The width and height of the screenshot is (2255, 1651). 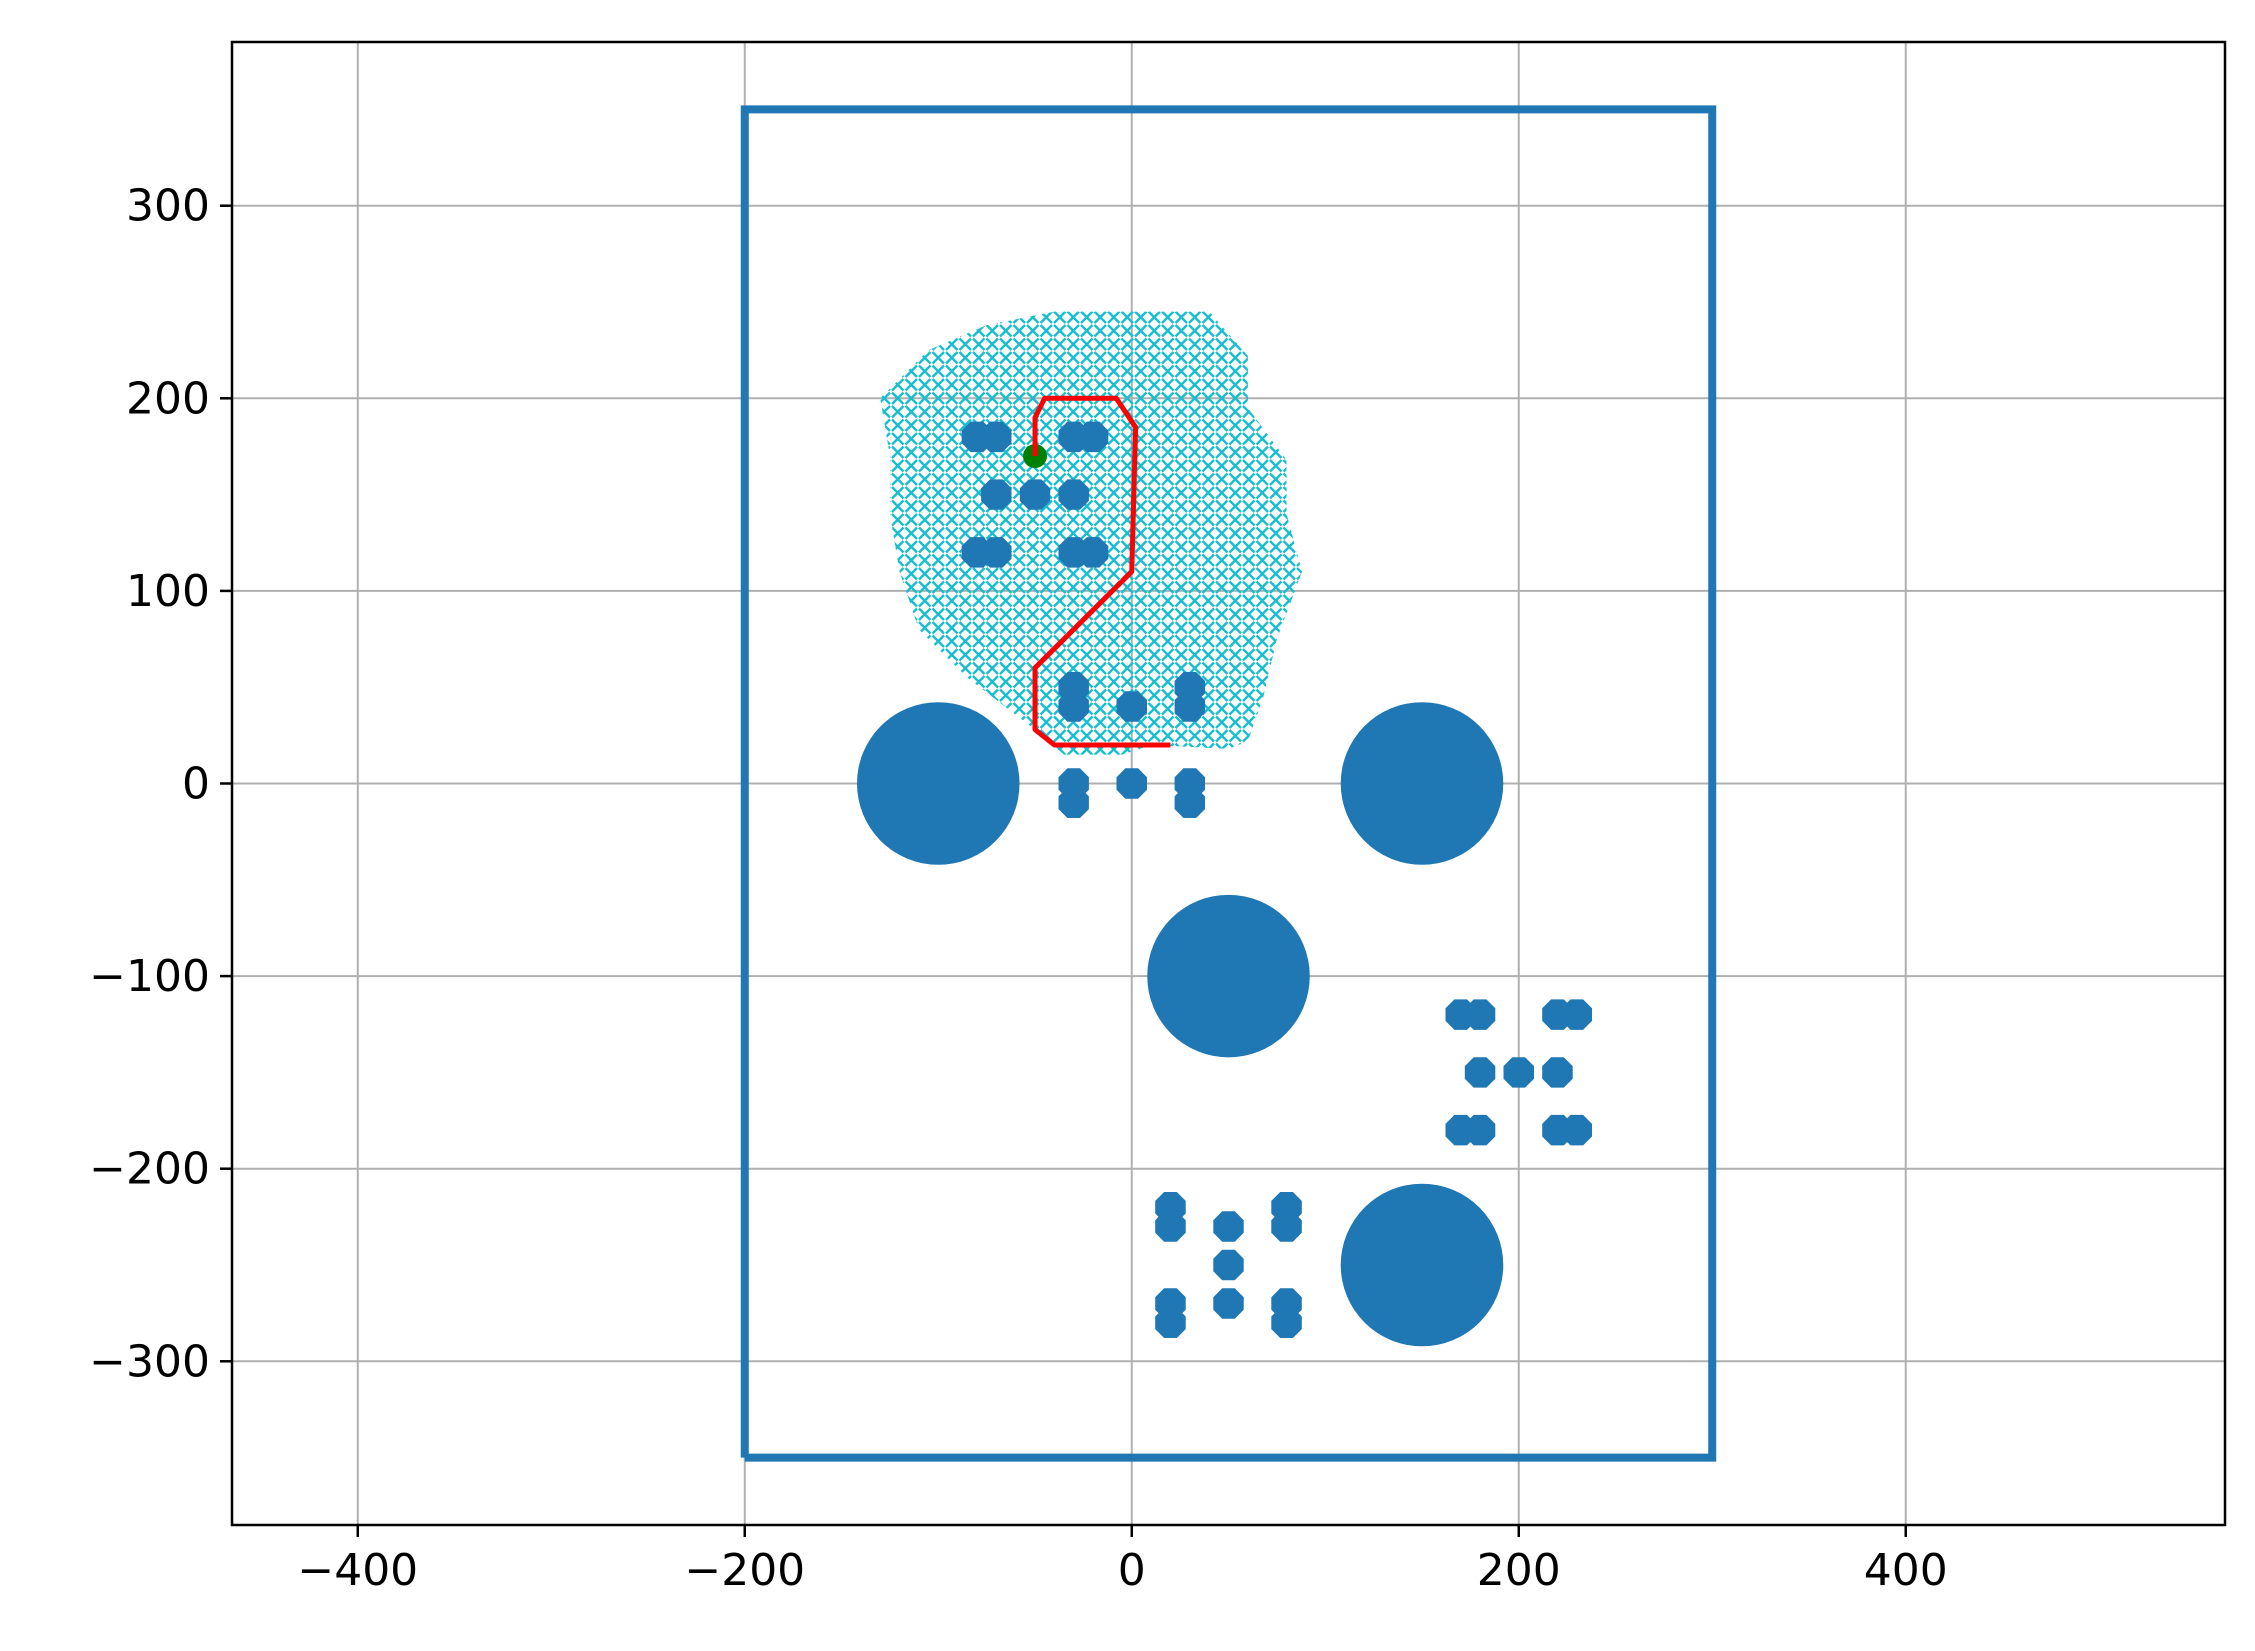 I want to click on y-tick-label: −300, so click(x=149, y=1361).